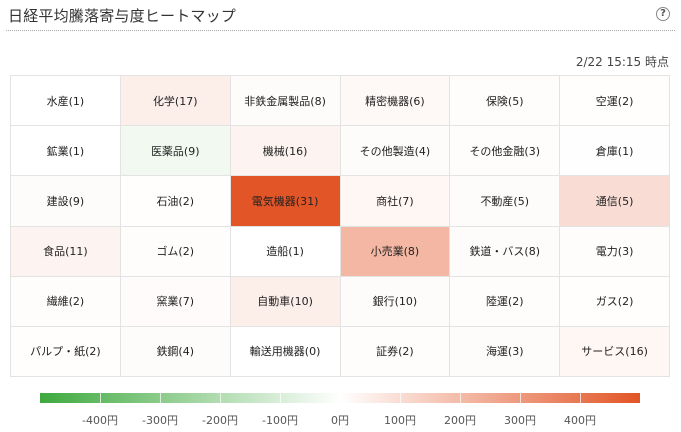 The width and height of the screenshot is (681, 432). Describe the element at coordinates (614, 101) in the screenshot. I see `heatmap-cell: 空運(2)` at that location.